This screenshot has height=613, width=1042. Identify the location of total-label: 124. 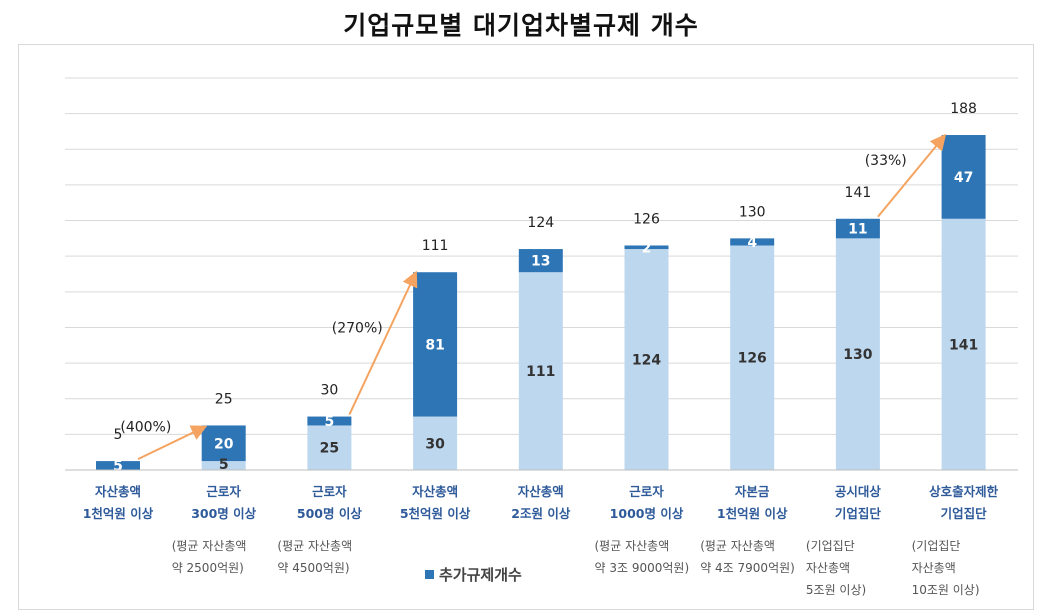
(540, 223).